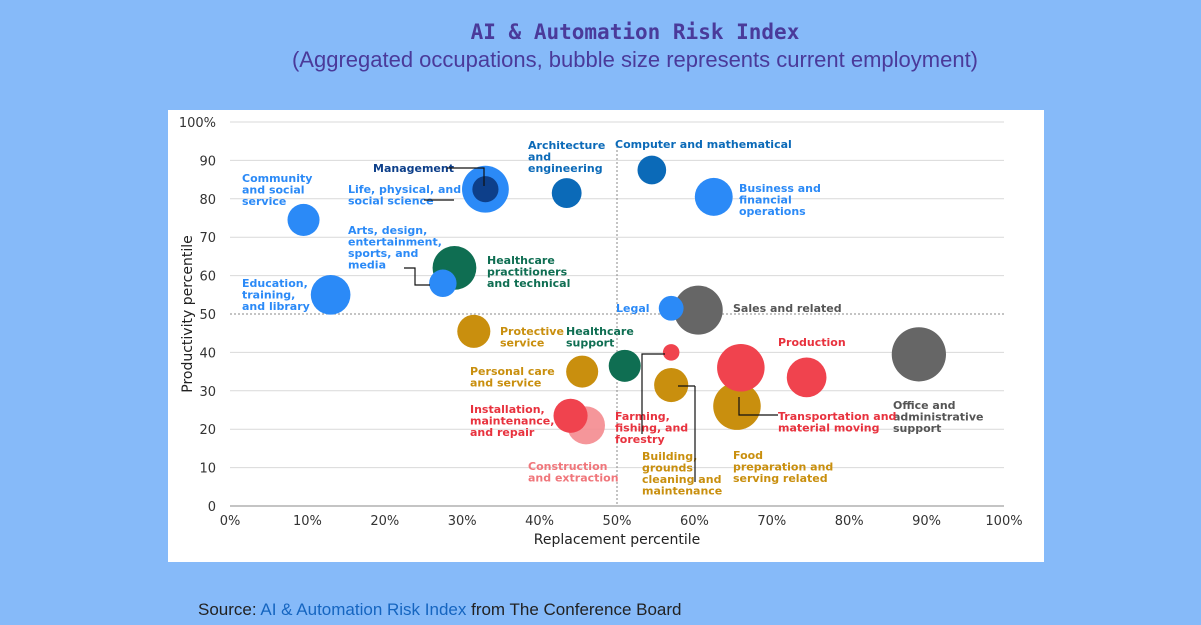 The height and width of the screenshot is (625, 1201). I want to click on x-tick-label: 40%, so click(539, 521).